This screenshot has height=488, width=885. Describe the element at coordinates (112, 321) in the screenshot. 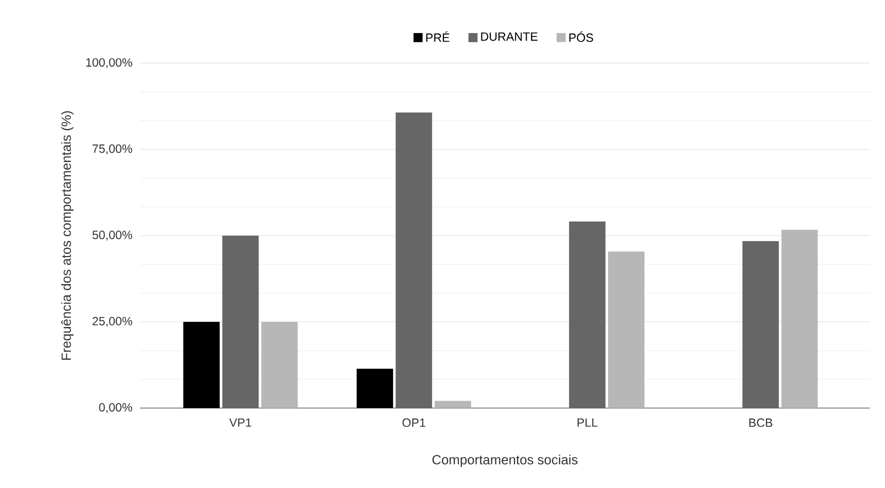

I see `y-tick-label: 25,00%` at that location.